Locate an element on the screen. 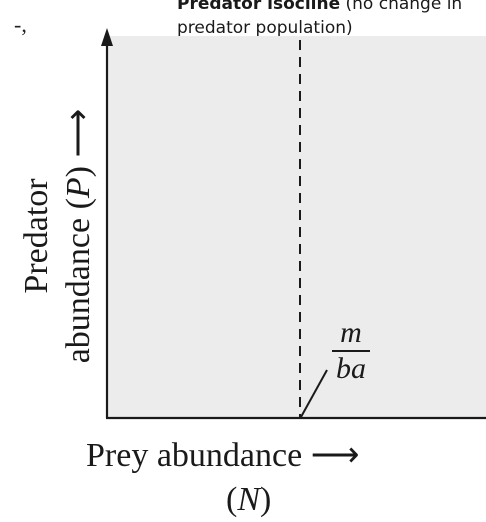 The image size is (486, 522). y-axis-label-line1: Predator is located at coordinates (36, 236).